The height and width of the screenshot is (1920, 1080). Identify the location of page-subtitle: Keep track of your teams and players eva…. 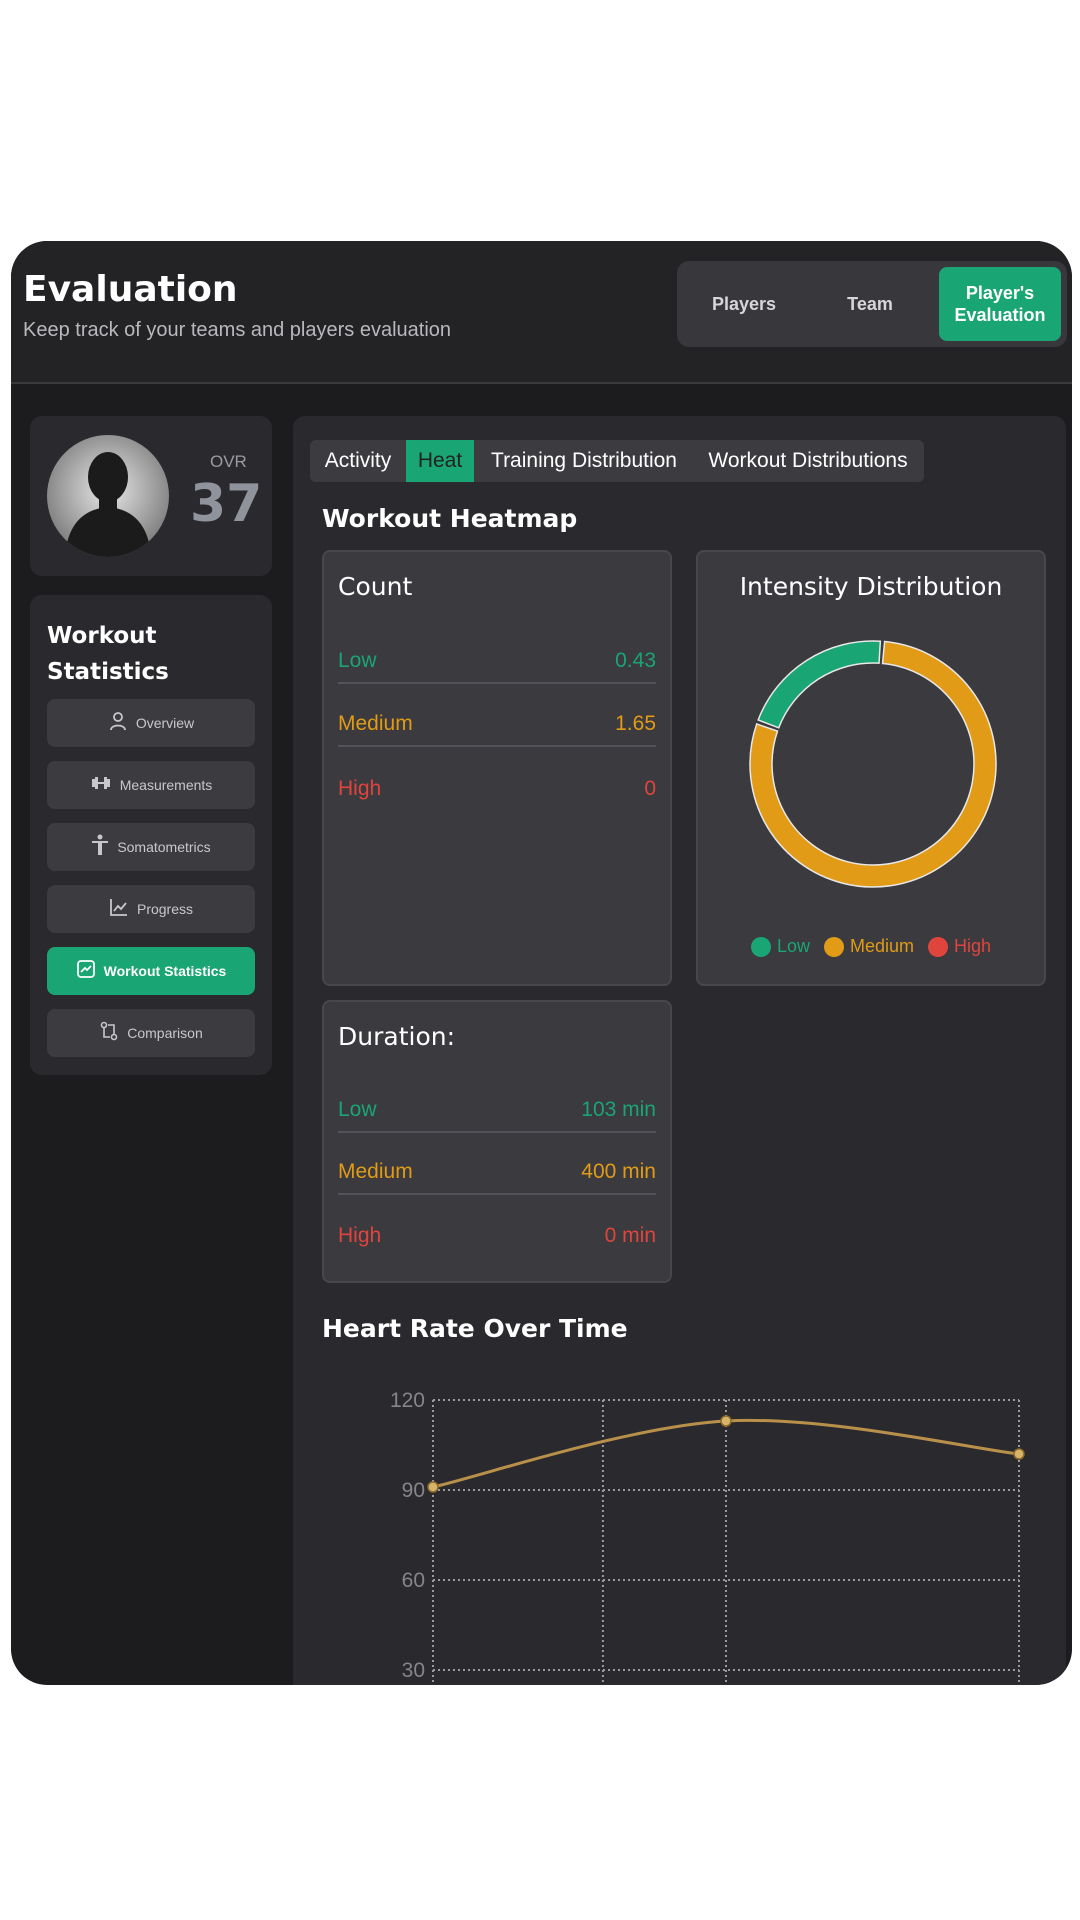
(237, 330).